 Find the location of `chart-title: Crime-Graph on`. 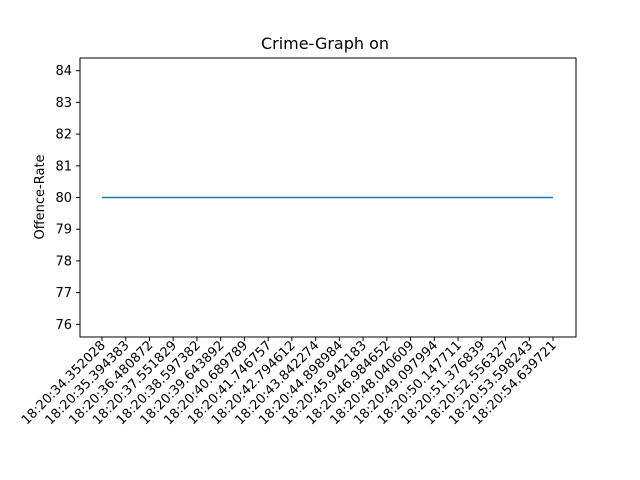

chart-title: Crime-Graph on is located at coordinates (325, 43).